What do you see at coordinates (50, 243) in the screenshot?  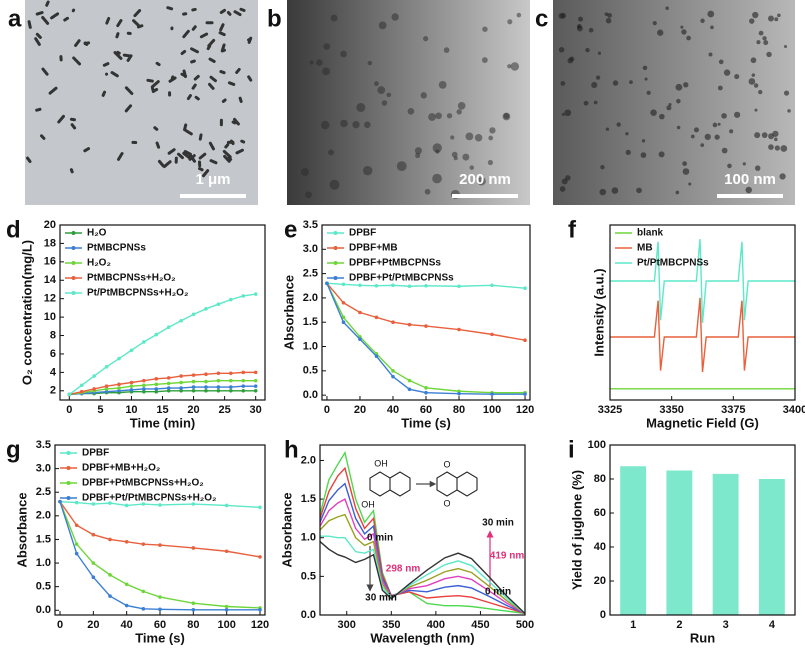 I see `y-tick-label: 18` at bounding box center [50, 243].